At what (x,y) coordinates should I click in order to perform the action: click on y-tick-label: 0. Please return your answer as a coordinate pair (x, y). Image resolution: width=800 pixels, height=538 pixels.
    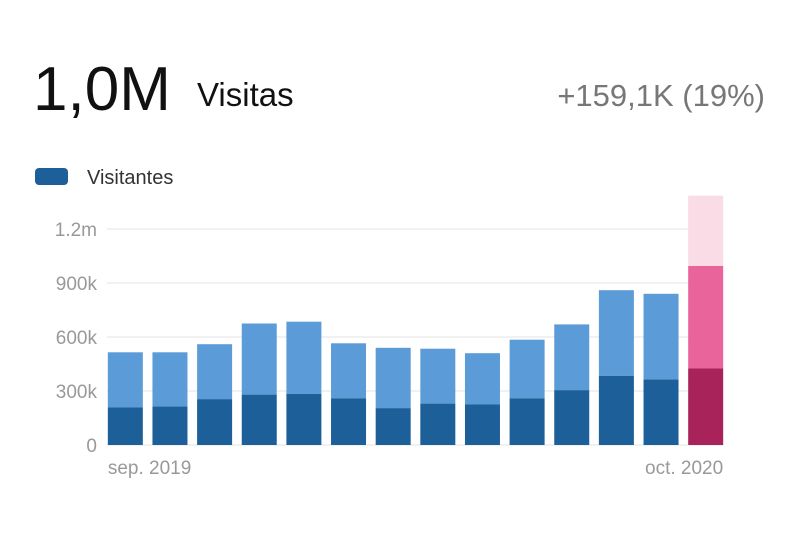
    Looking at the image, I should click on (91, 446).